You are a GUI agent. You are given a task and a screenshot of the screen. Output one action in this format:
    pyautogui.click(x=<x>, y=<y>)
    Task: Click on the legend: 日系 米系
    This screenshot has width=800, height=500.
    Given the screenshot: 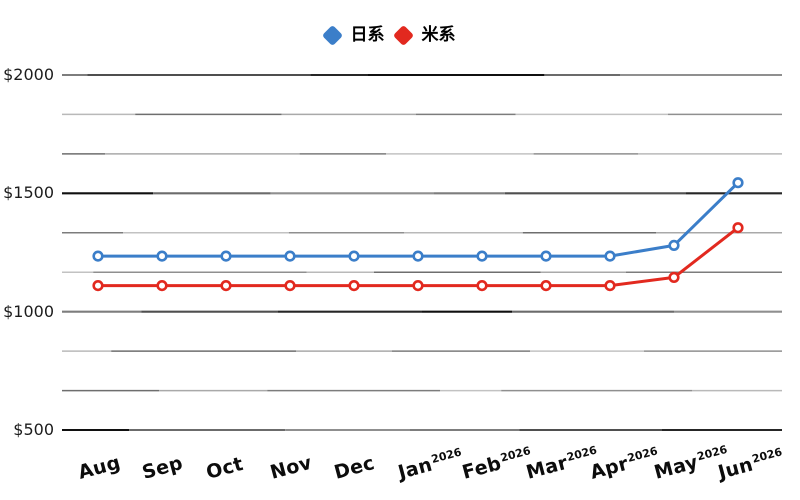 What is the action you would take?
    pyautogui.click(x=395, y=35)
    